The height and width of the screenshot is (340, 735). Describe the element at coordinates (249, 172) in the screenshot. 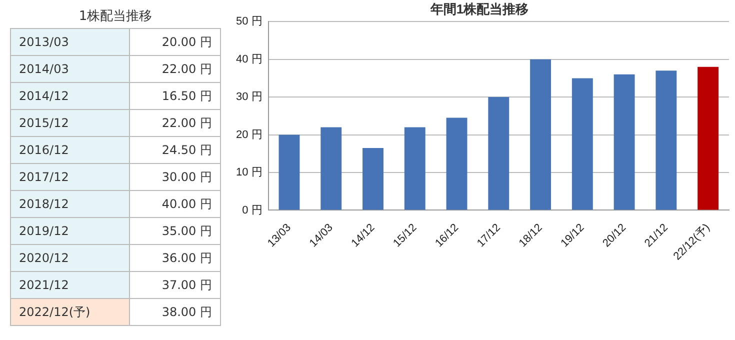

I see `y-tick-label: 10 円` at that location.